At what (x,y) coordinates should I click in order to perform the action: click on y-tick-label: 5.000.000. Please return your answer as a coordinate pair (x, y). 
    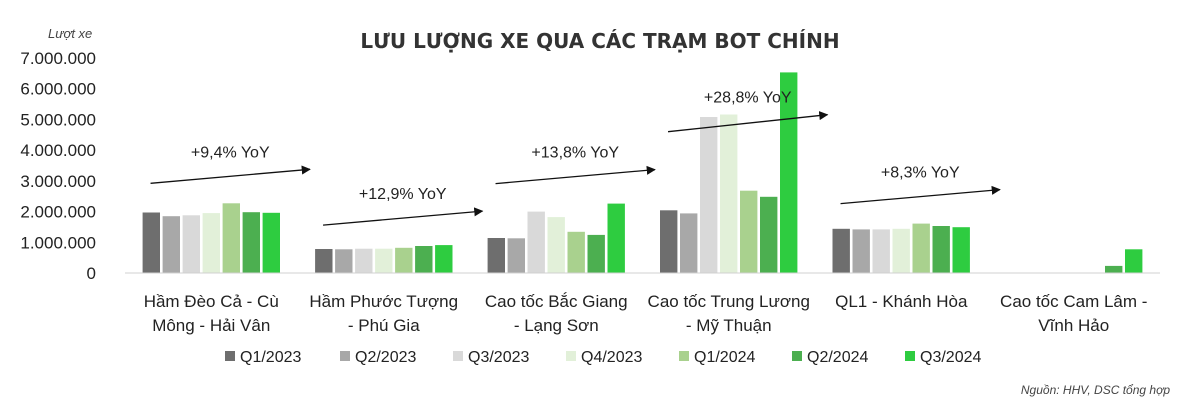
    Looking at the image, I should click on (58, 119).